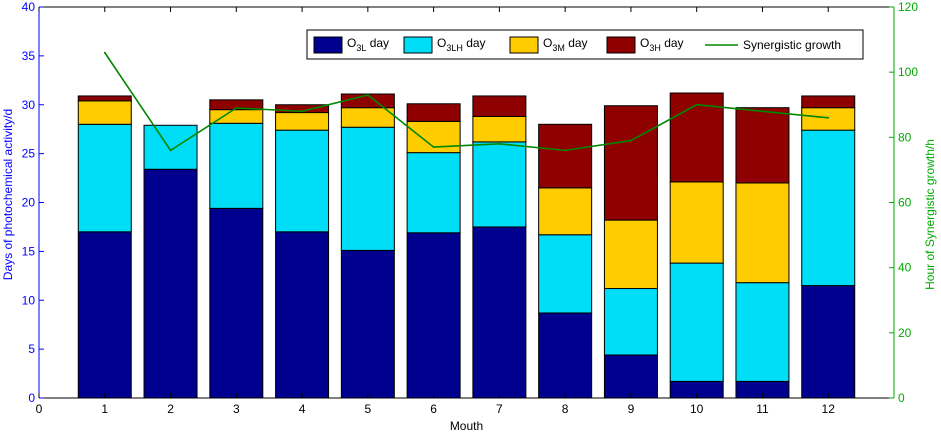  I want to click on left-y-tick-label: 15, so click(29, 251).